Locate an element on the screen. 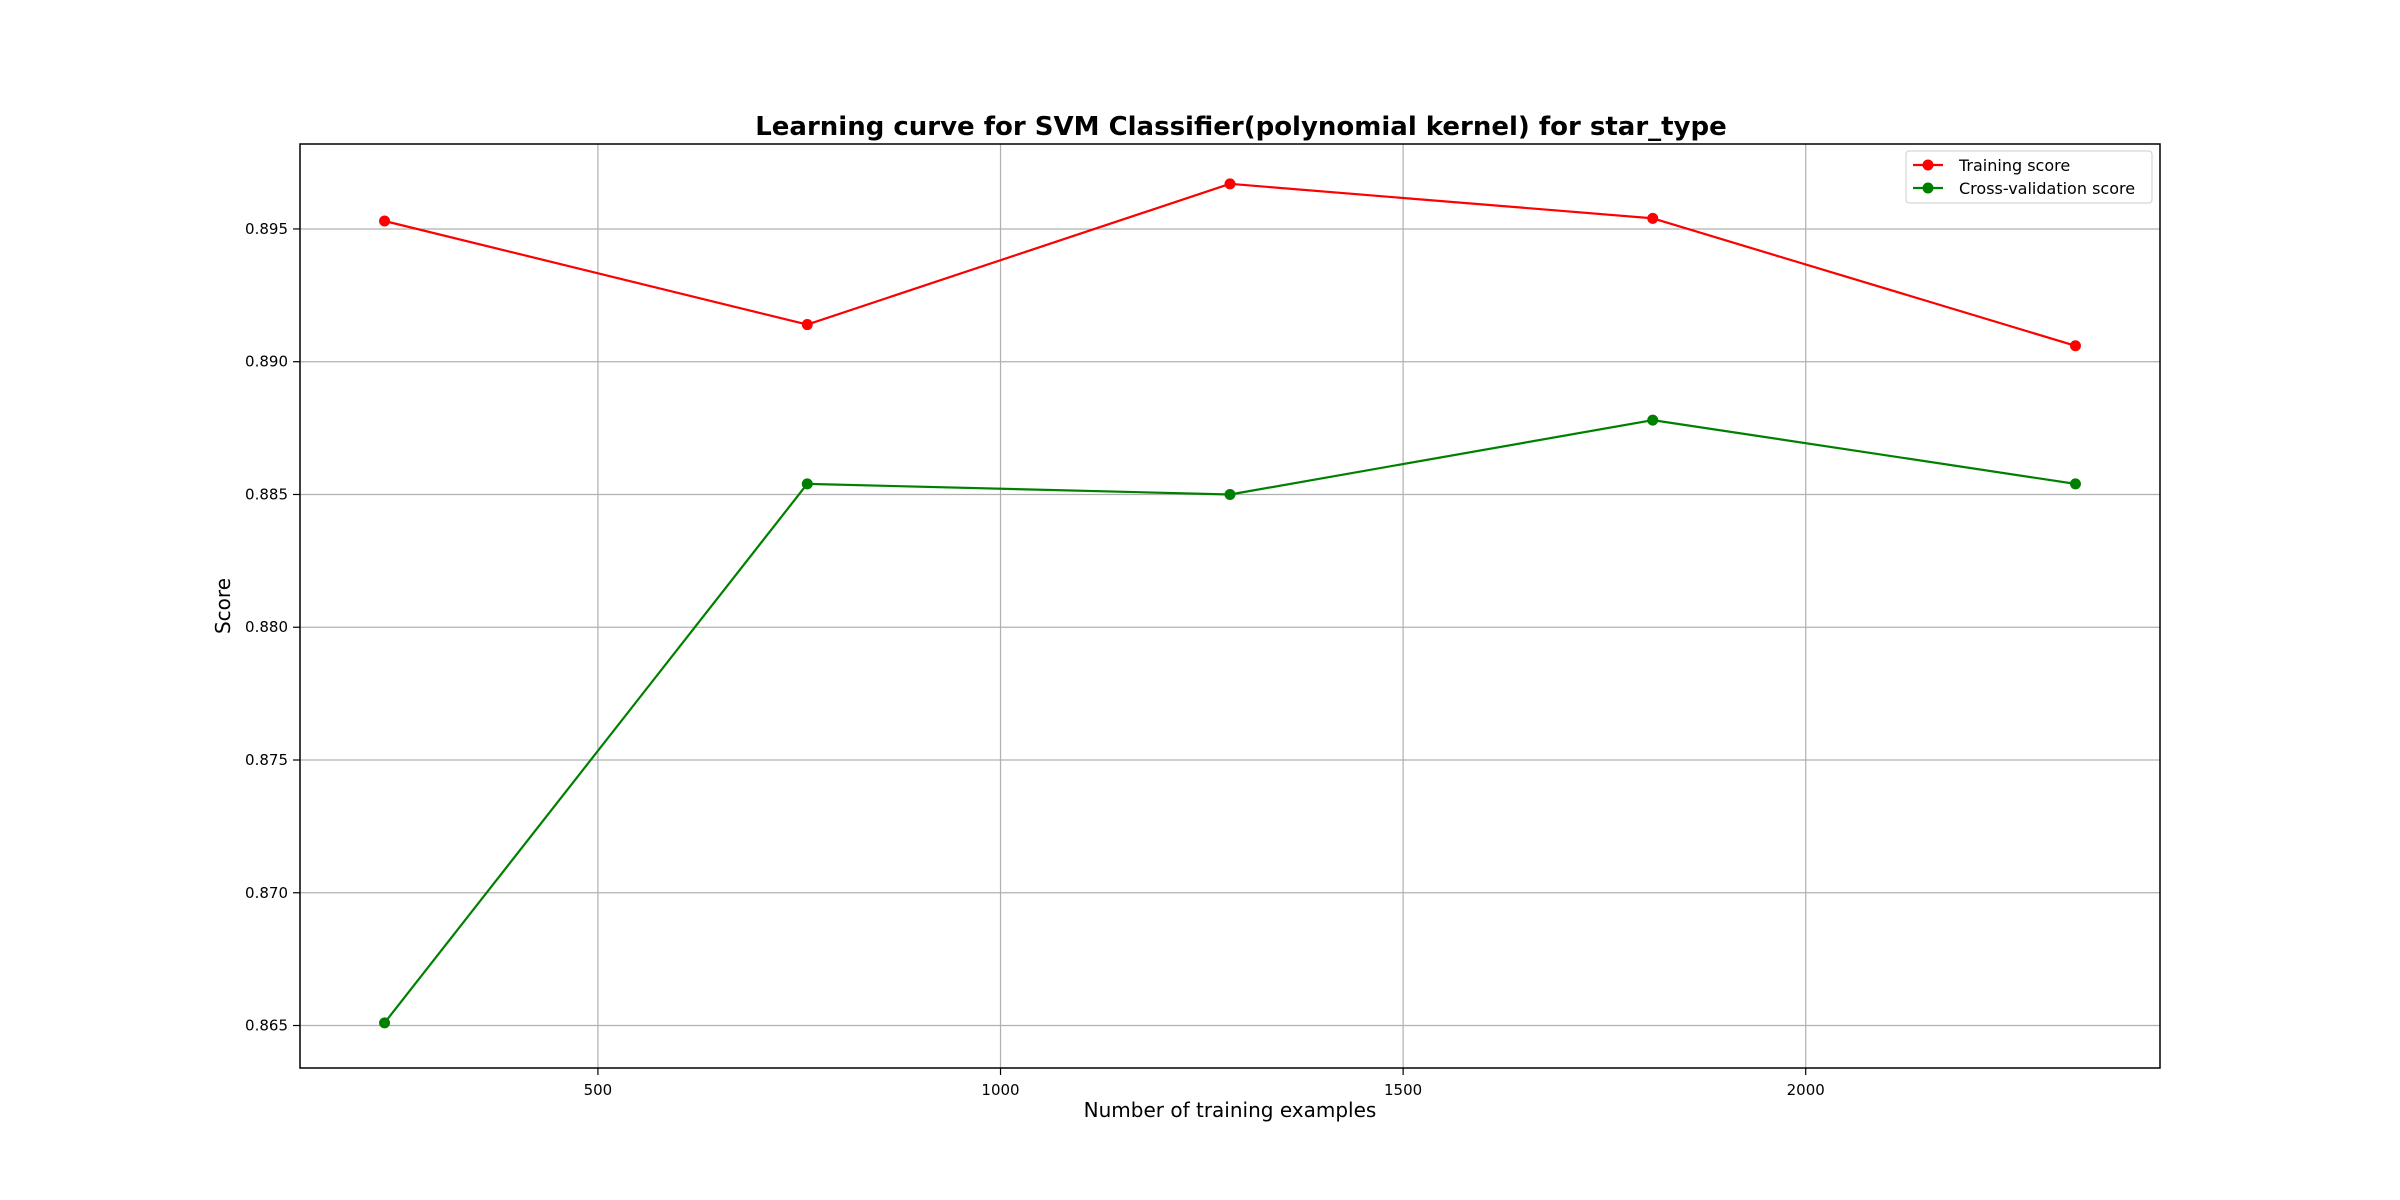  x-tick-label: 1500 is located at coordinates (1403, 1090).